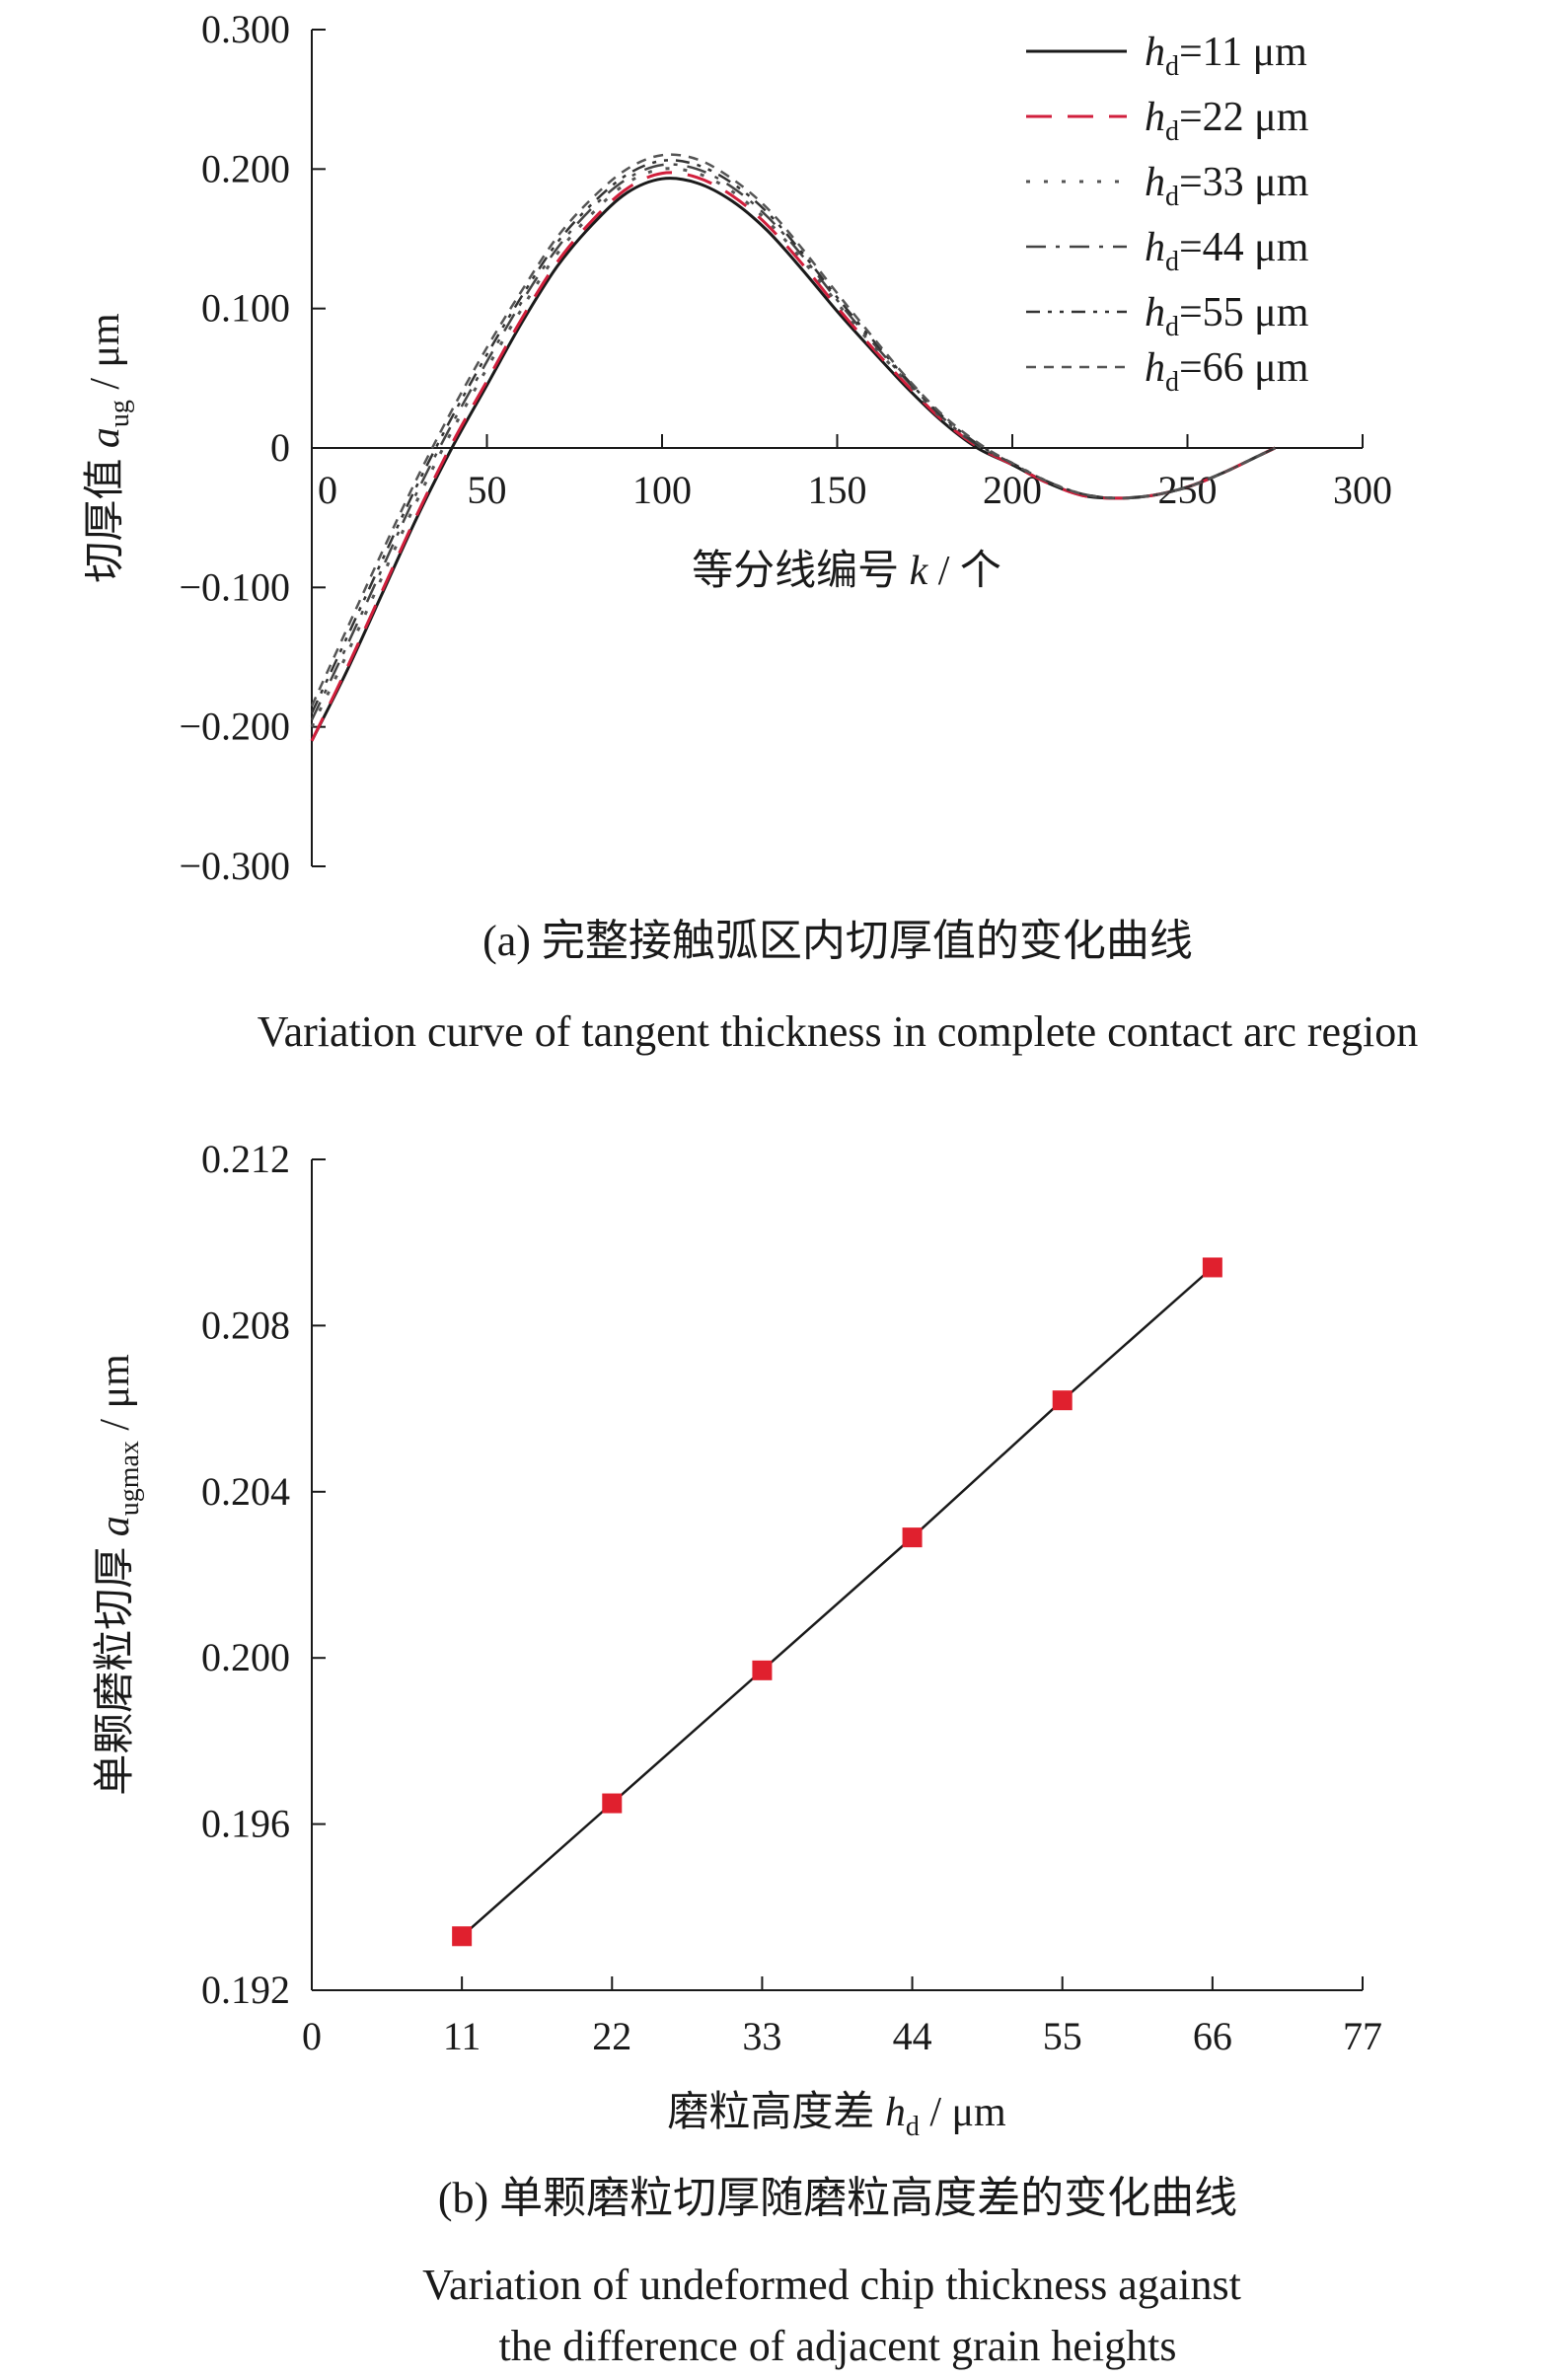 This screenshot has width=1554, height=2380. I want to click on panel-a-y-tick-label: −0.300, so click(235, 866).